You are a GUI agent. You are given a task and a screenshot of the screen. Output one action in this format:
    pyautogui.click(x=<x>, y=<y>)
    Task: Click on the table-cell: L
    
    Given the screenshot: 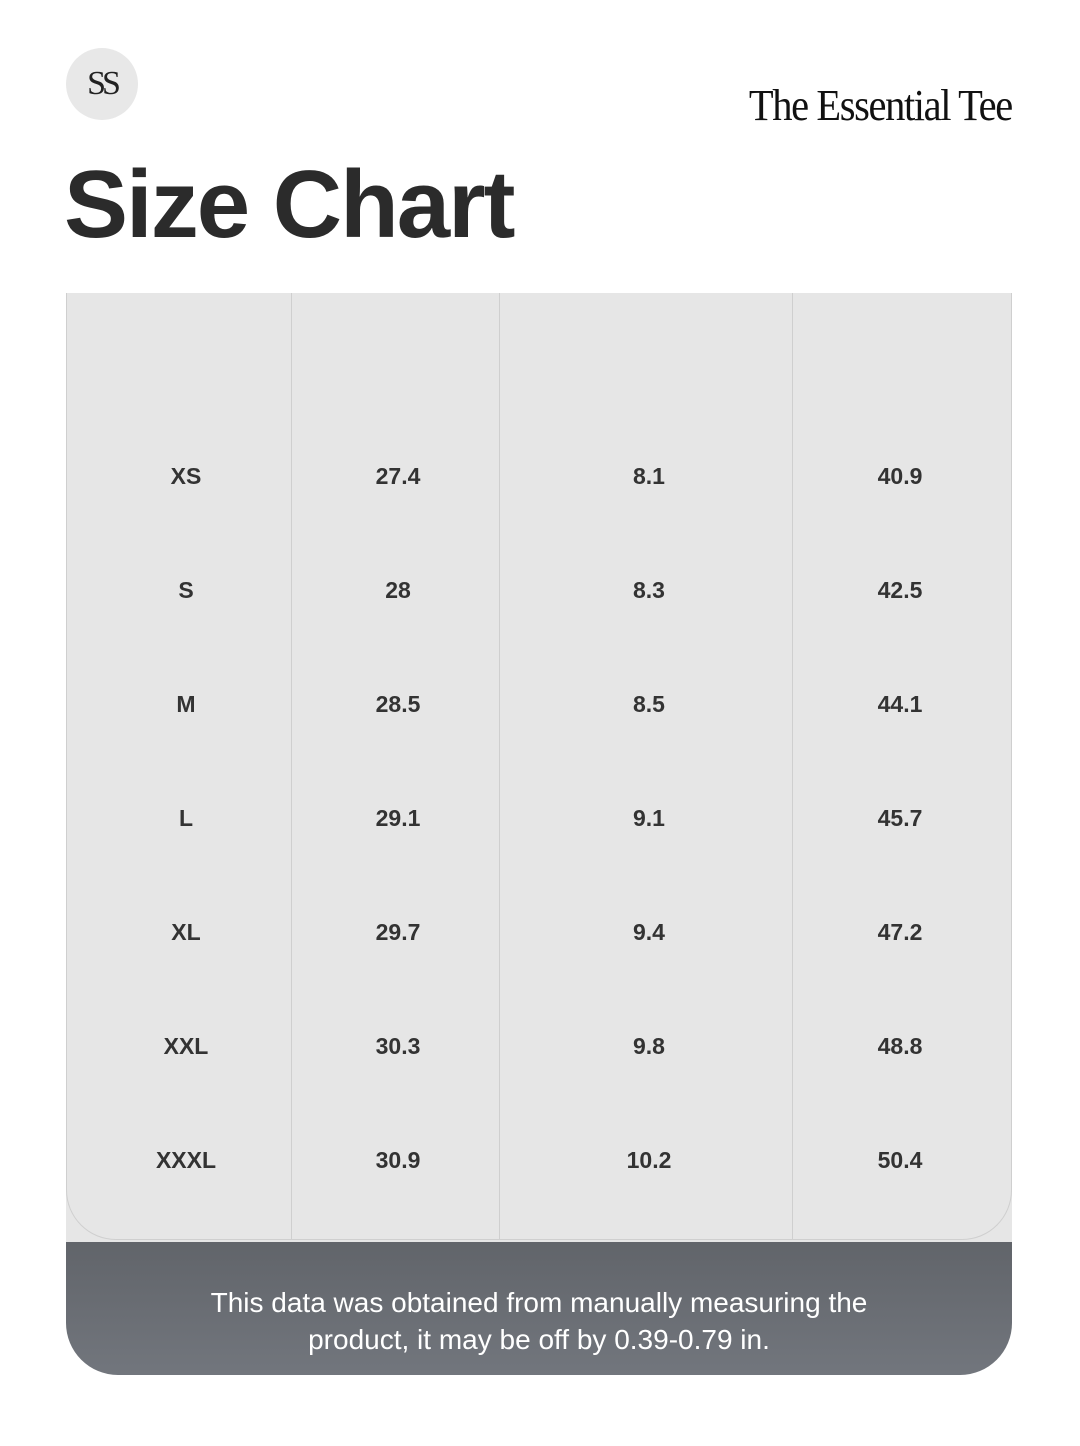 What is the action you would take?
    pyautogui.click(x=186, y=817)
    